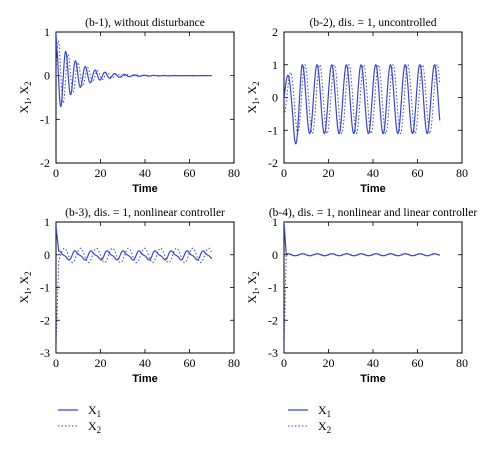 Image resolution: width=500 pixels, height=450 pixels. What do you see at coordinates (275, 32) in the screenshot?
I see `y-tick-label: 2` at bounding box center [275, 32].